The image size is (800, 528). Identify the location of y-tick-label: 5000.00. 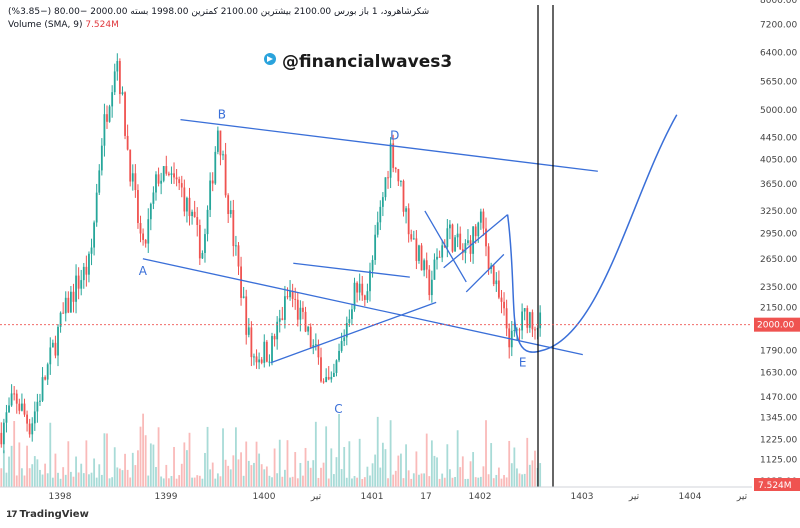
(778, 111).